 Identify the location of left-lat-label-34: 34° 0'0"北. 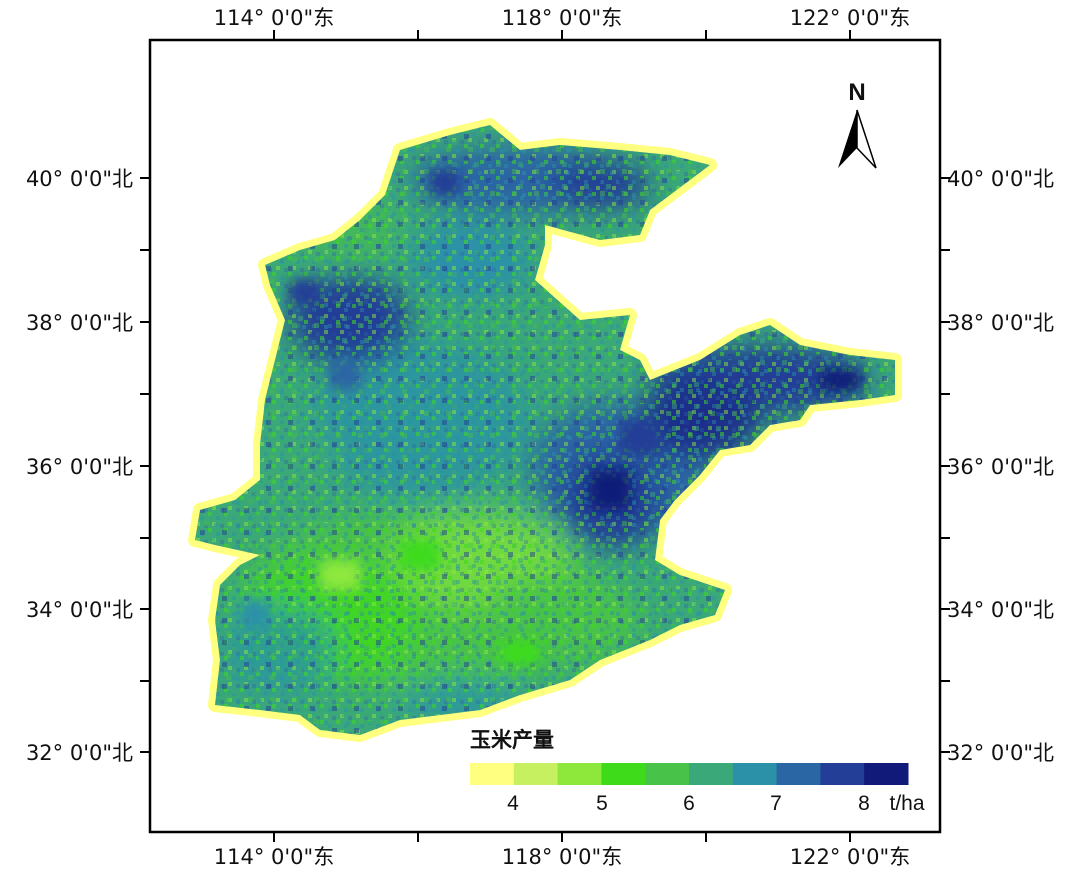
(79, 610).